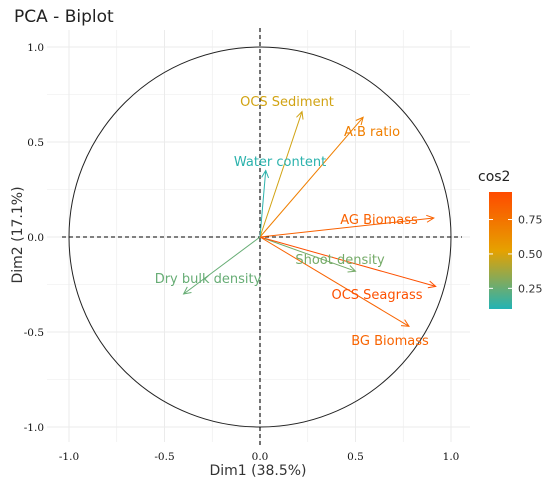 The width and height of the screenshot is (550, 485). What do you see at coordinates (372, 132) in the screenshot?
I see `label-a-b-ratio: A:B ratio` at bounding box center [372, 132].